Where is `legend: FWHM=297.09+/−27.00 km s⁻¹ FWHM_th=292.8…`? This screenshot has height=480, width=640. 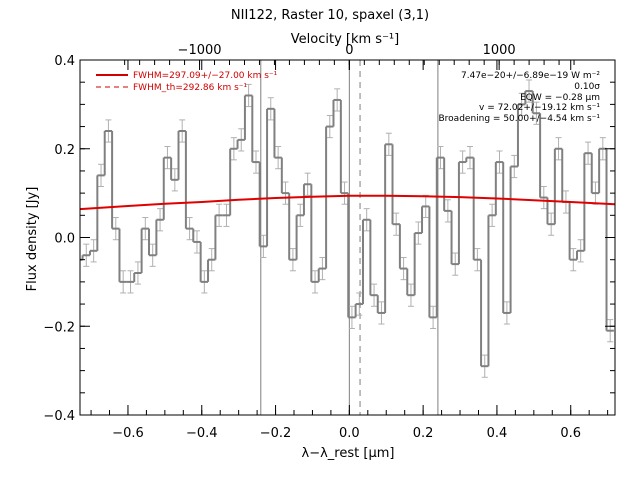
legend: FWHM=297.09+/−27.00 km s⁻¹ FWHM_th=292.8… is located at coordinates (187, 82).